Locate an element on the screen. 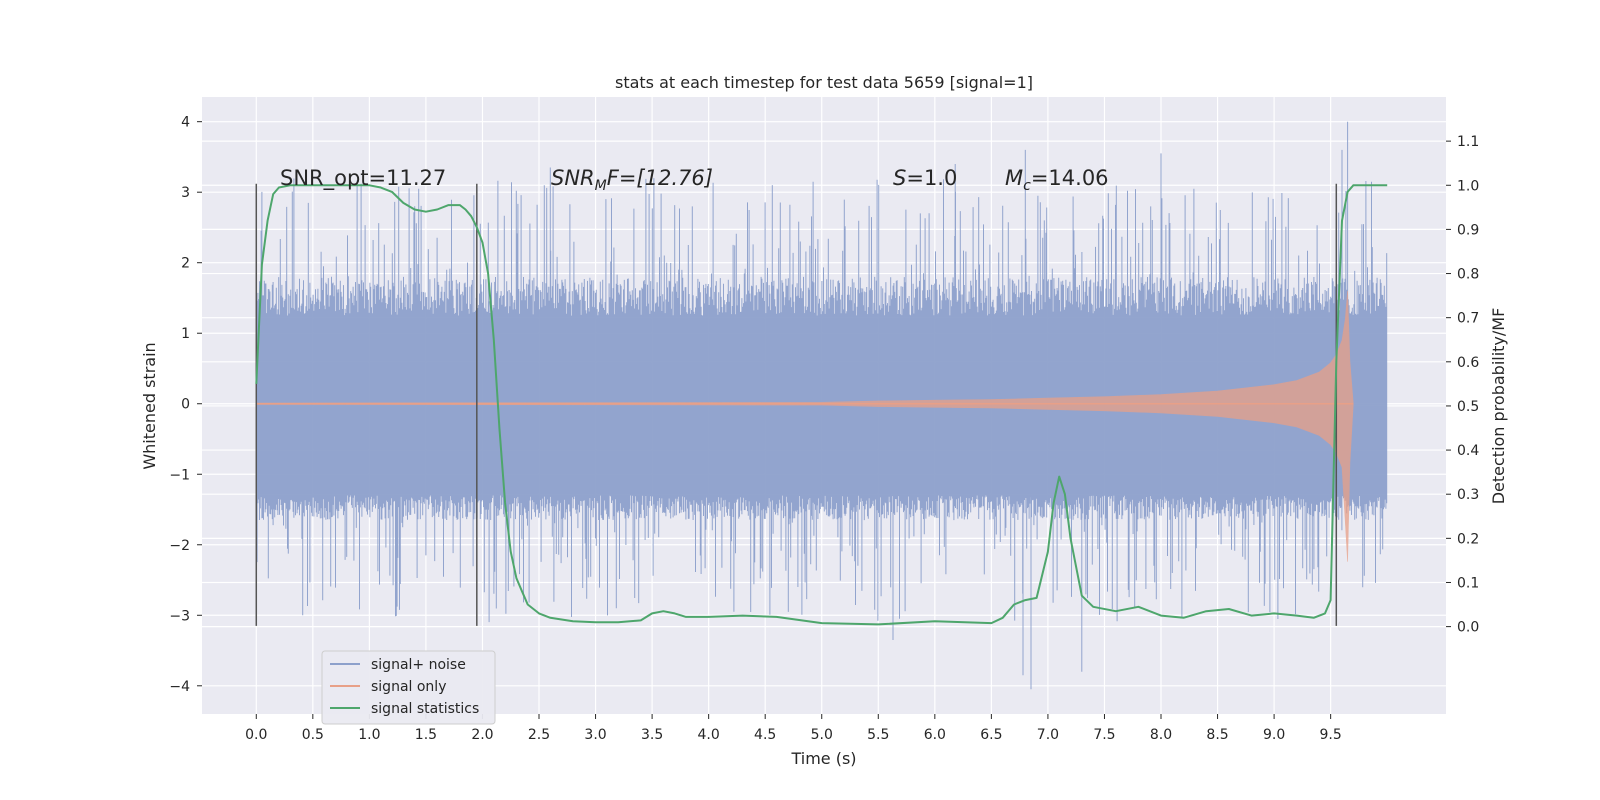  annotation-s: S=1.0 is located at coordinates (925, 178).